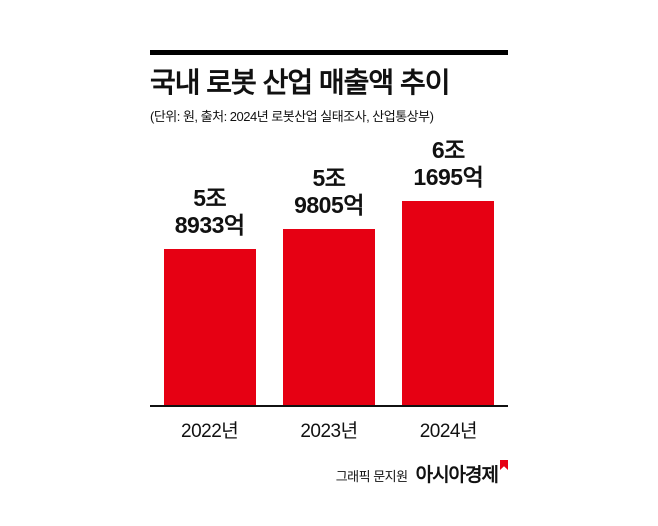  I want to click on bar-value-label: 5조 8933억, so click(210, 212).